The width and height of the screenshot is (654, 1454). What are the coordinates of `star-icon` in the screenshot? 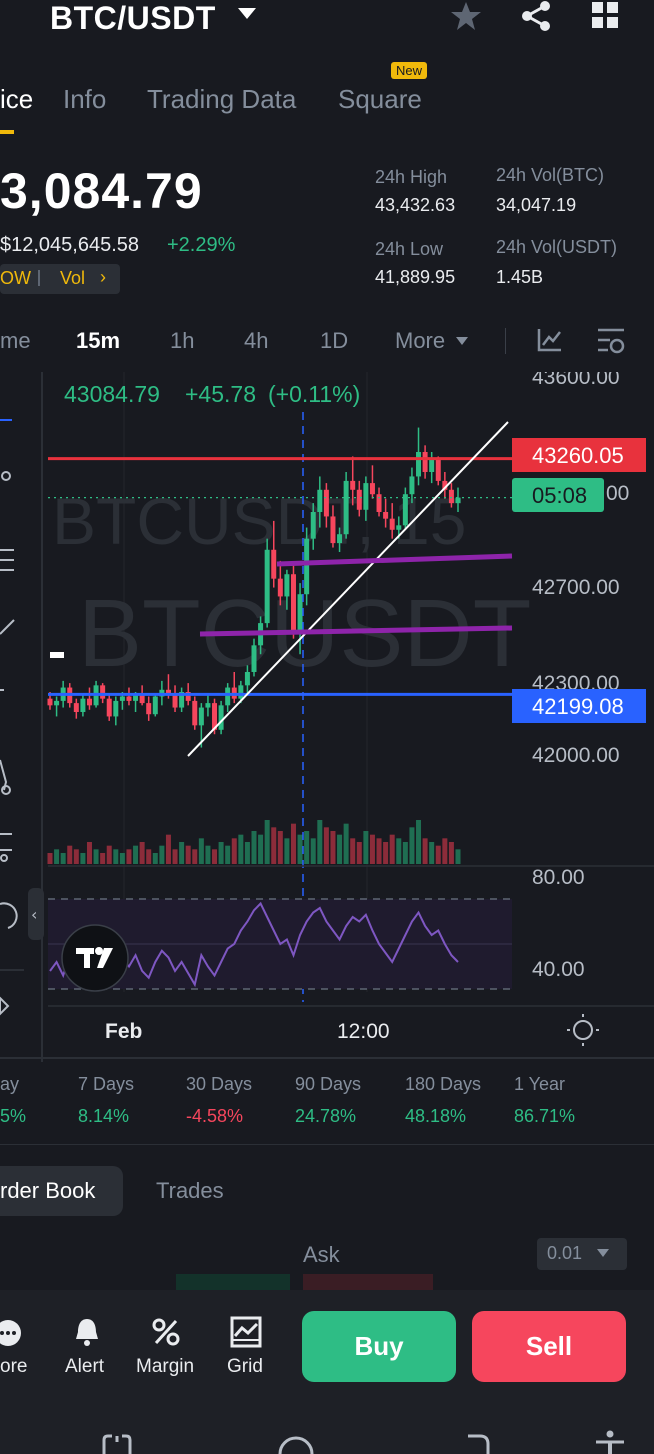 It's located at (466, 16).